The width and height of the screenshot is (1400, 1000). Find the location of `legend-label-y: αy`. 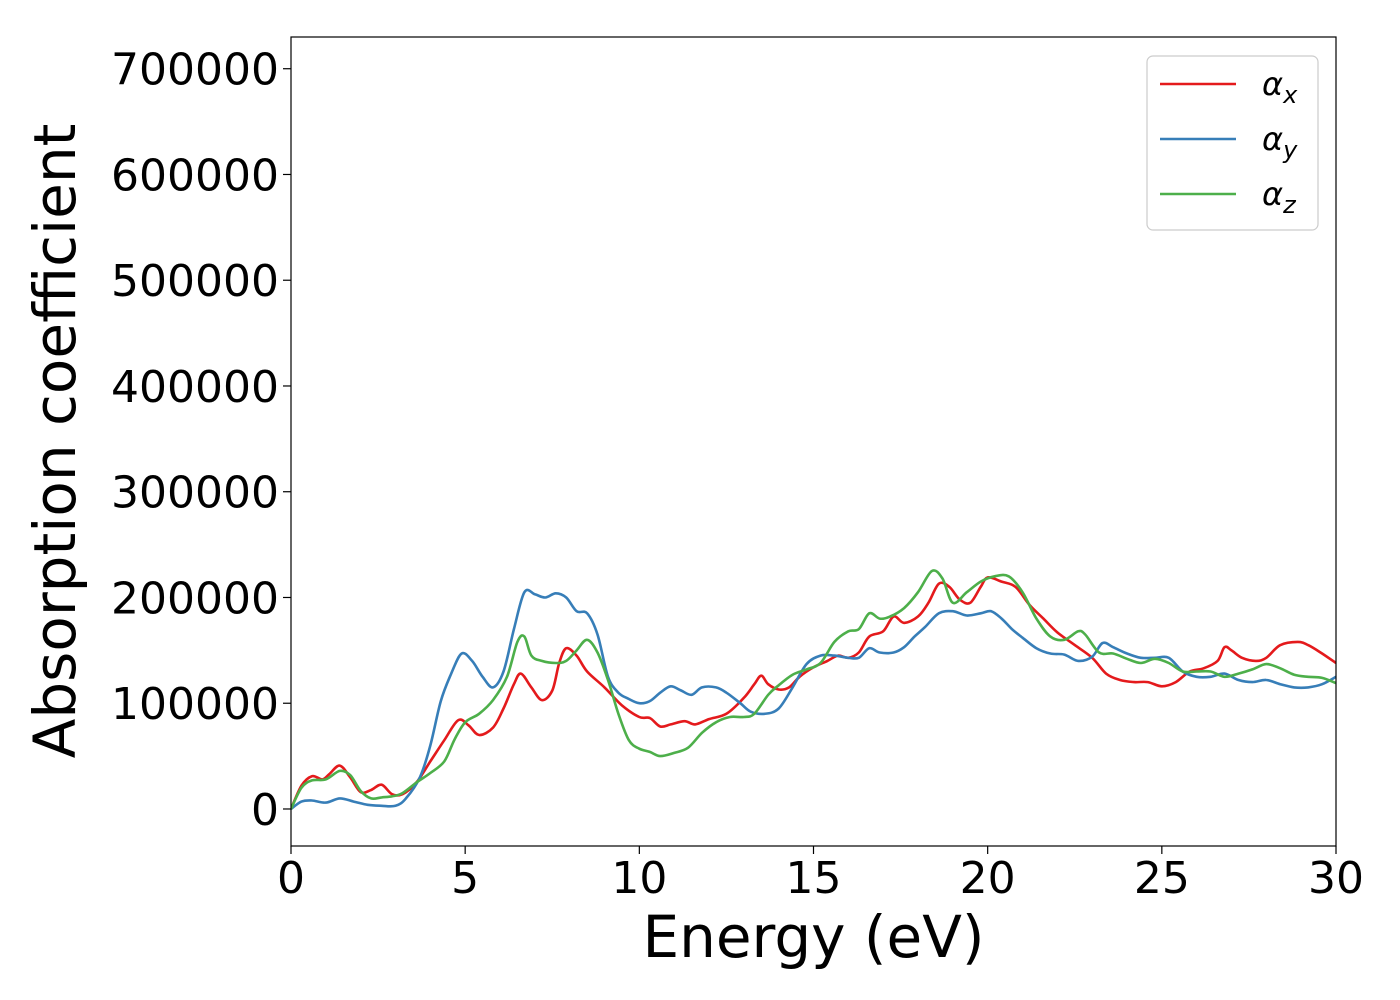

legend-label-y: αy is located at coordinates (1280, 142).